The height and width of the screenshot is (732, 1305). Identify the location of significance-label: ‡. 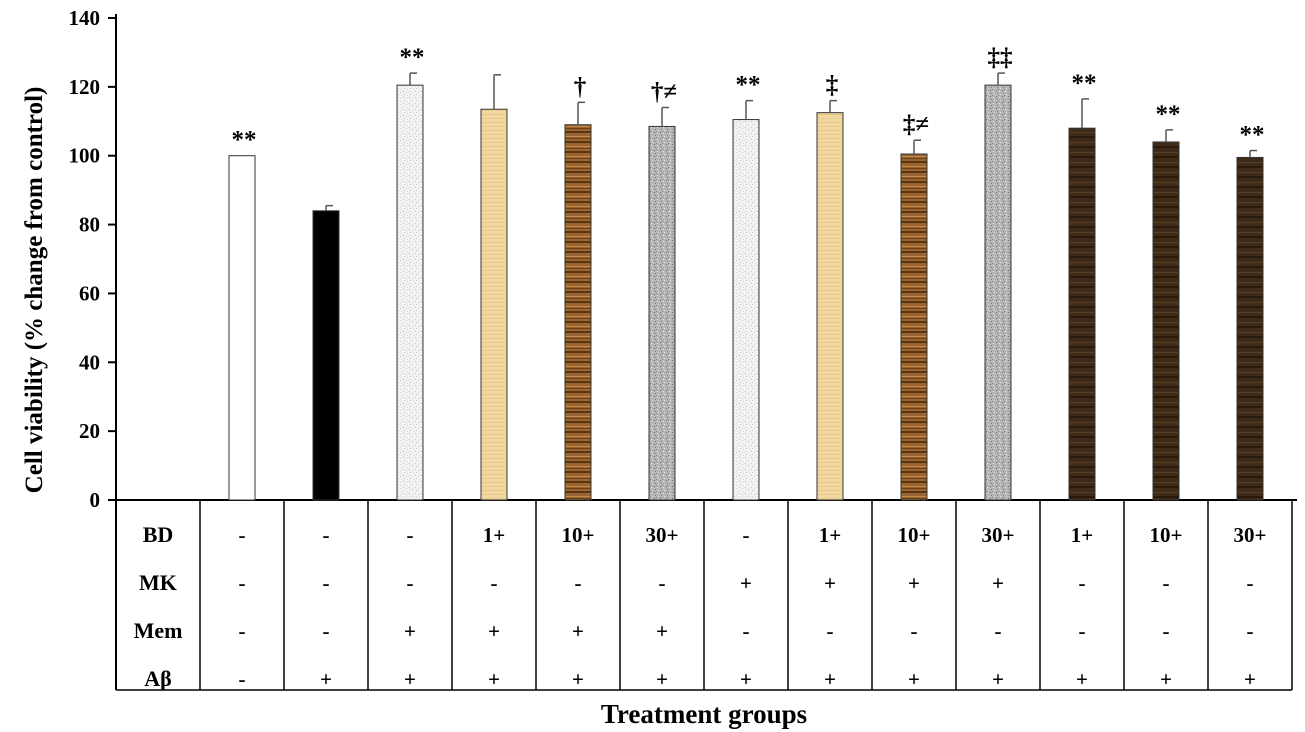
(832, 85).